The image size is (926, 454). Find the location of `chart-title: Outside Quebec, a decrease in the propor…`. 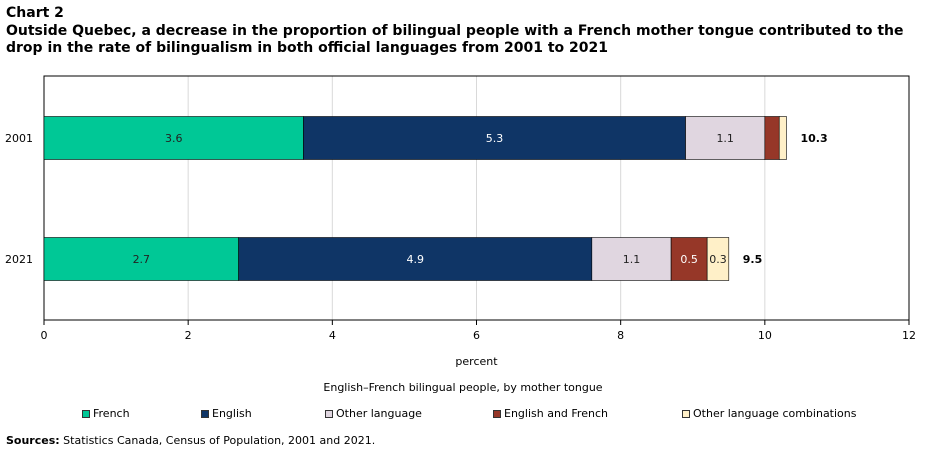

chart-title: Outside Quebec, a decrease in the propor… is located at coordinates (455, 39).